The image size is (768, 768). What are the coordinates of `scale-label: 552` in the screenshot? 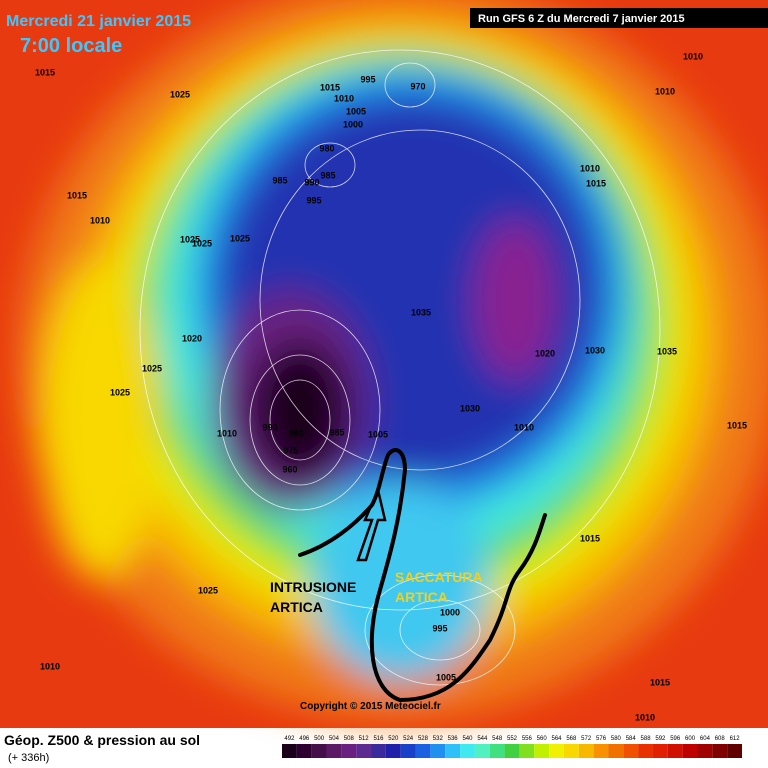 It's located at (512, 739).